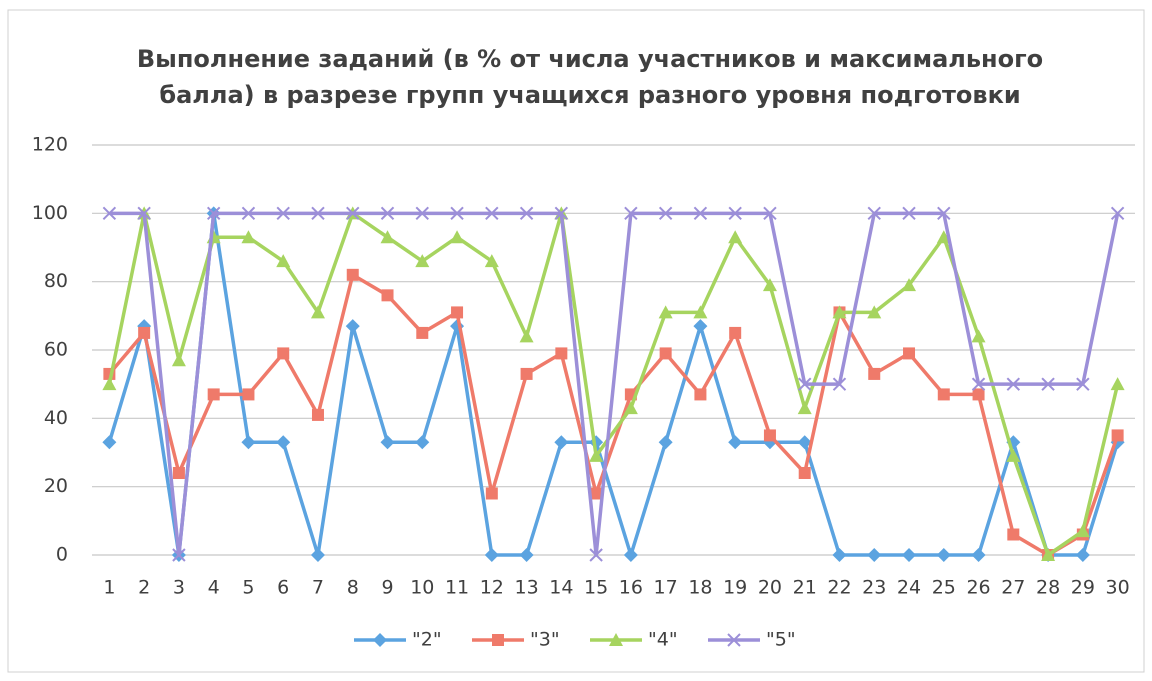 This screenshot has width=1152, height=681. What do you see at coordinates (50, 145) in the screenshot?
I see `y-tick-label: 120` at bounding box center [50, 145].